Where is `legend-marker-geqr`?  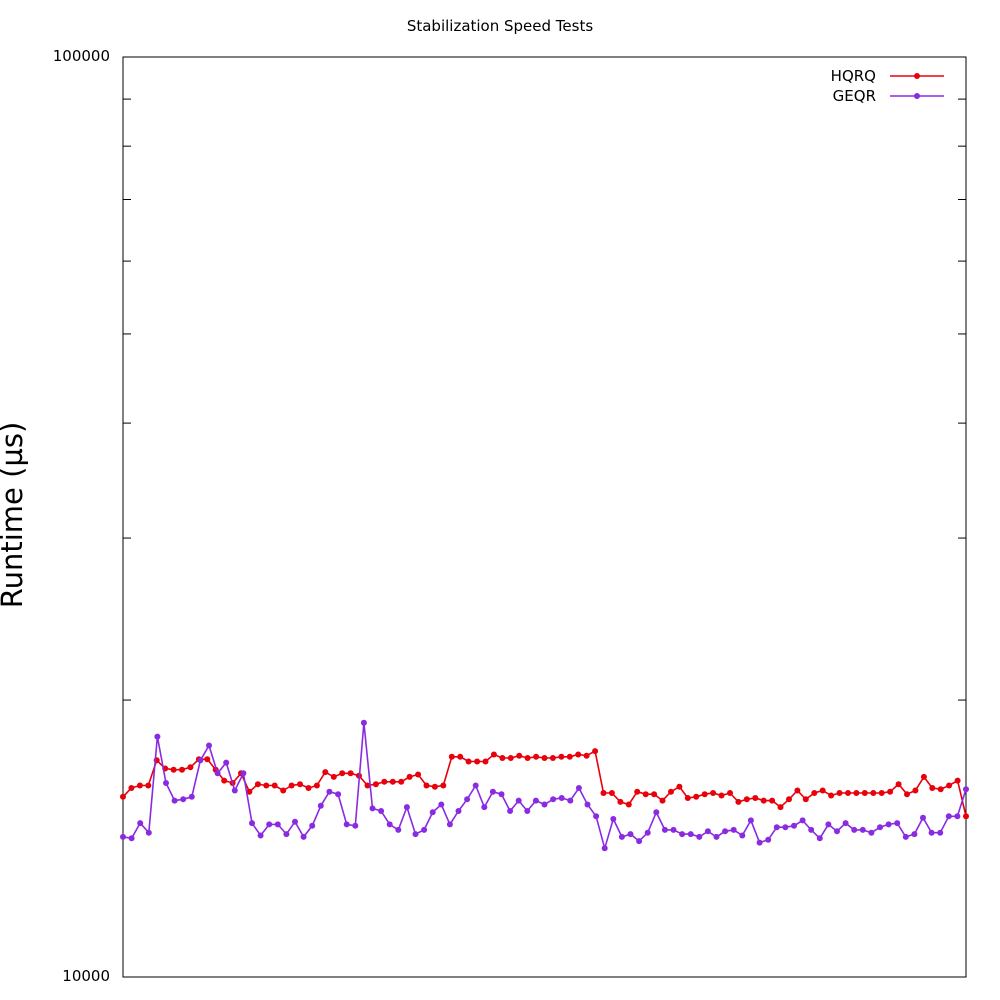
legend-marker-geqr is located at coordinates (917, 96).